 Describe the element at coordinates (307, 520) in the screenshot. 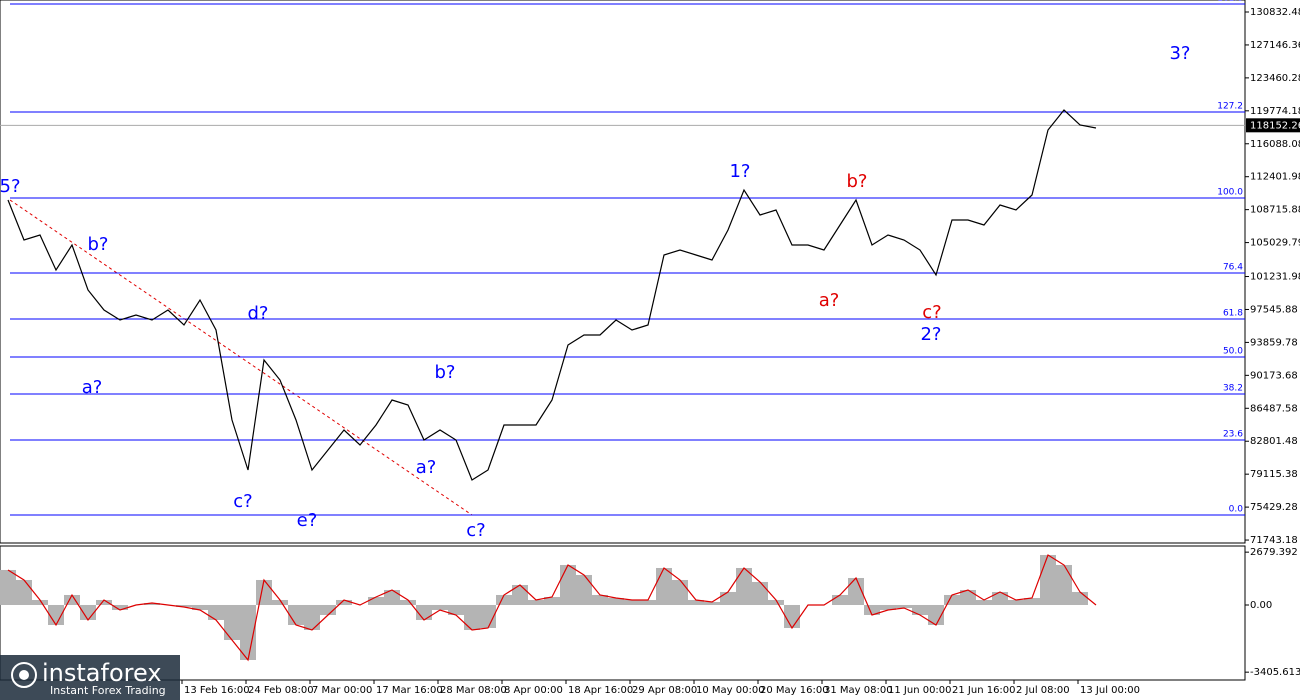

I see `wave-label: e?` at that location.